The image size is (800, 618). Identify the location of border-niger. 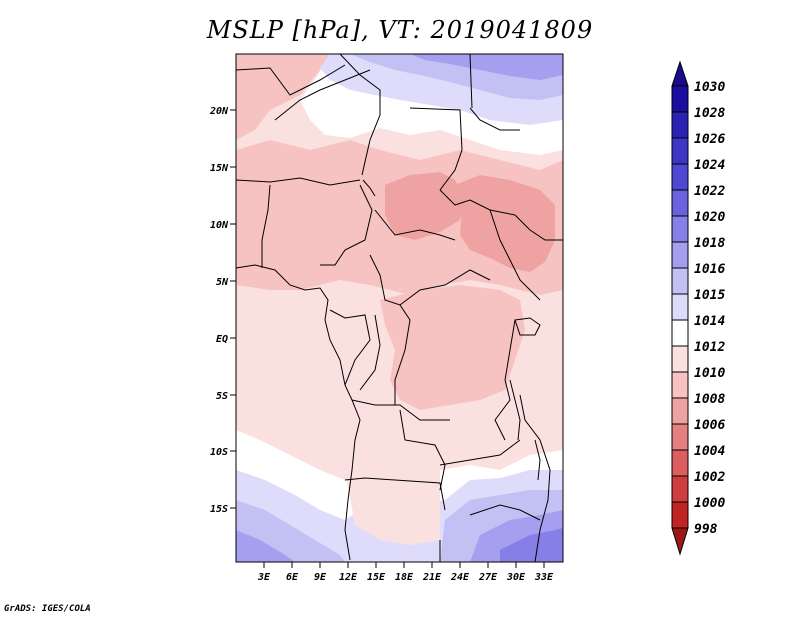
(322, 95).